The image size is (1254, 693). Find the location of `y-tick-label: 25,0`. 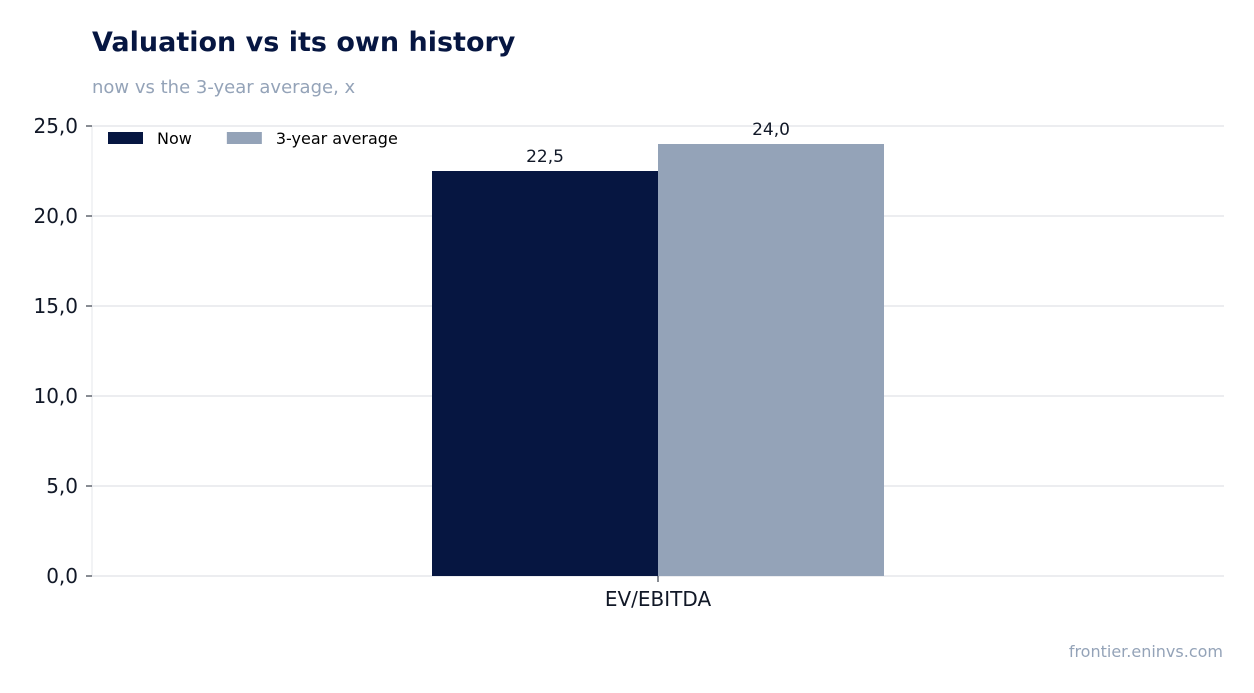

y-tick-label: 25,0 is located at coordinates (55, 126).